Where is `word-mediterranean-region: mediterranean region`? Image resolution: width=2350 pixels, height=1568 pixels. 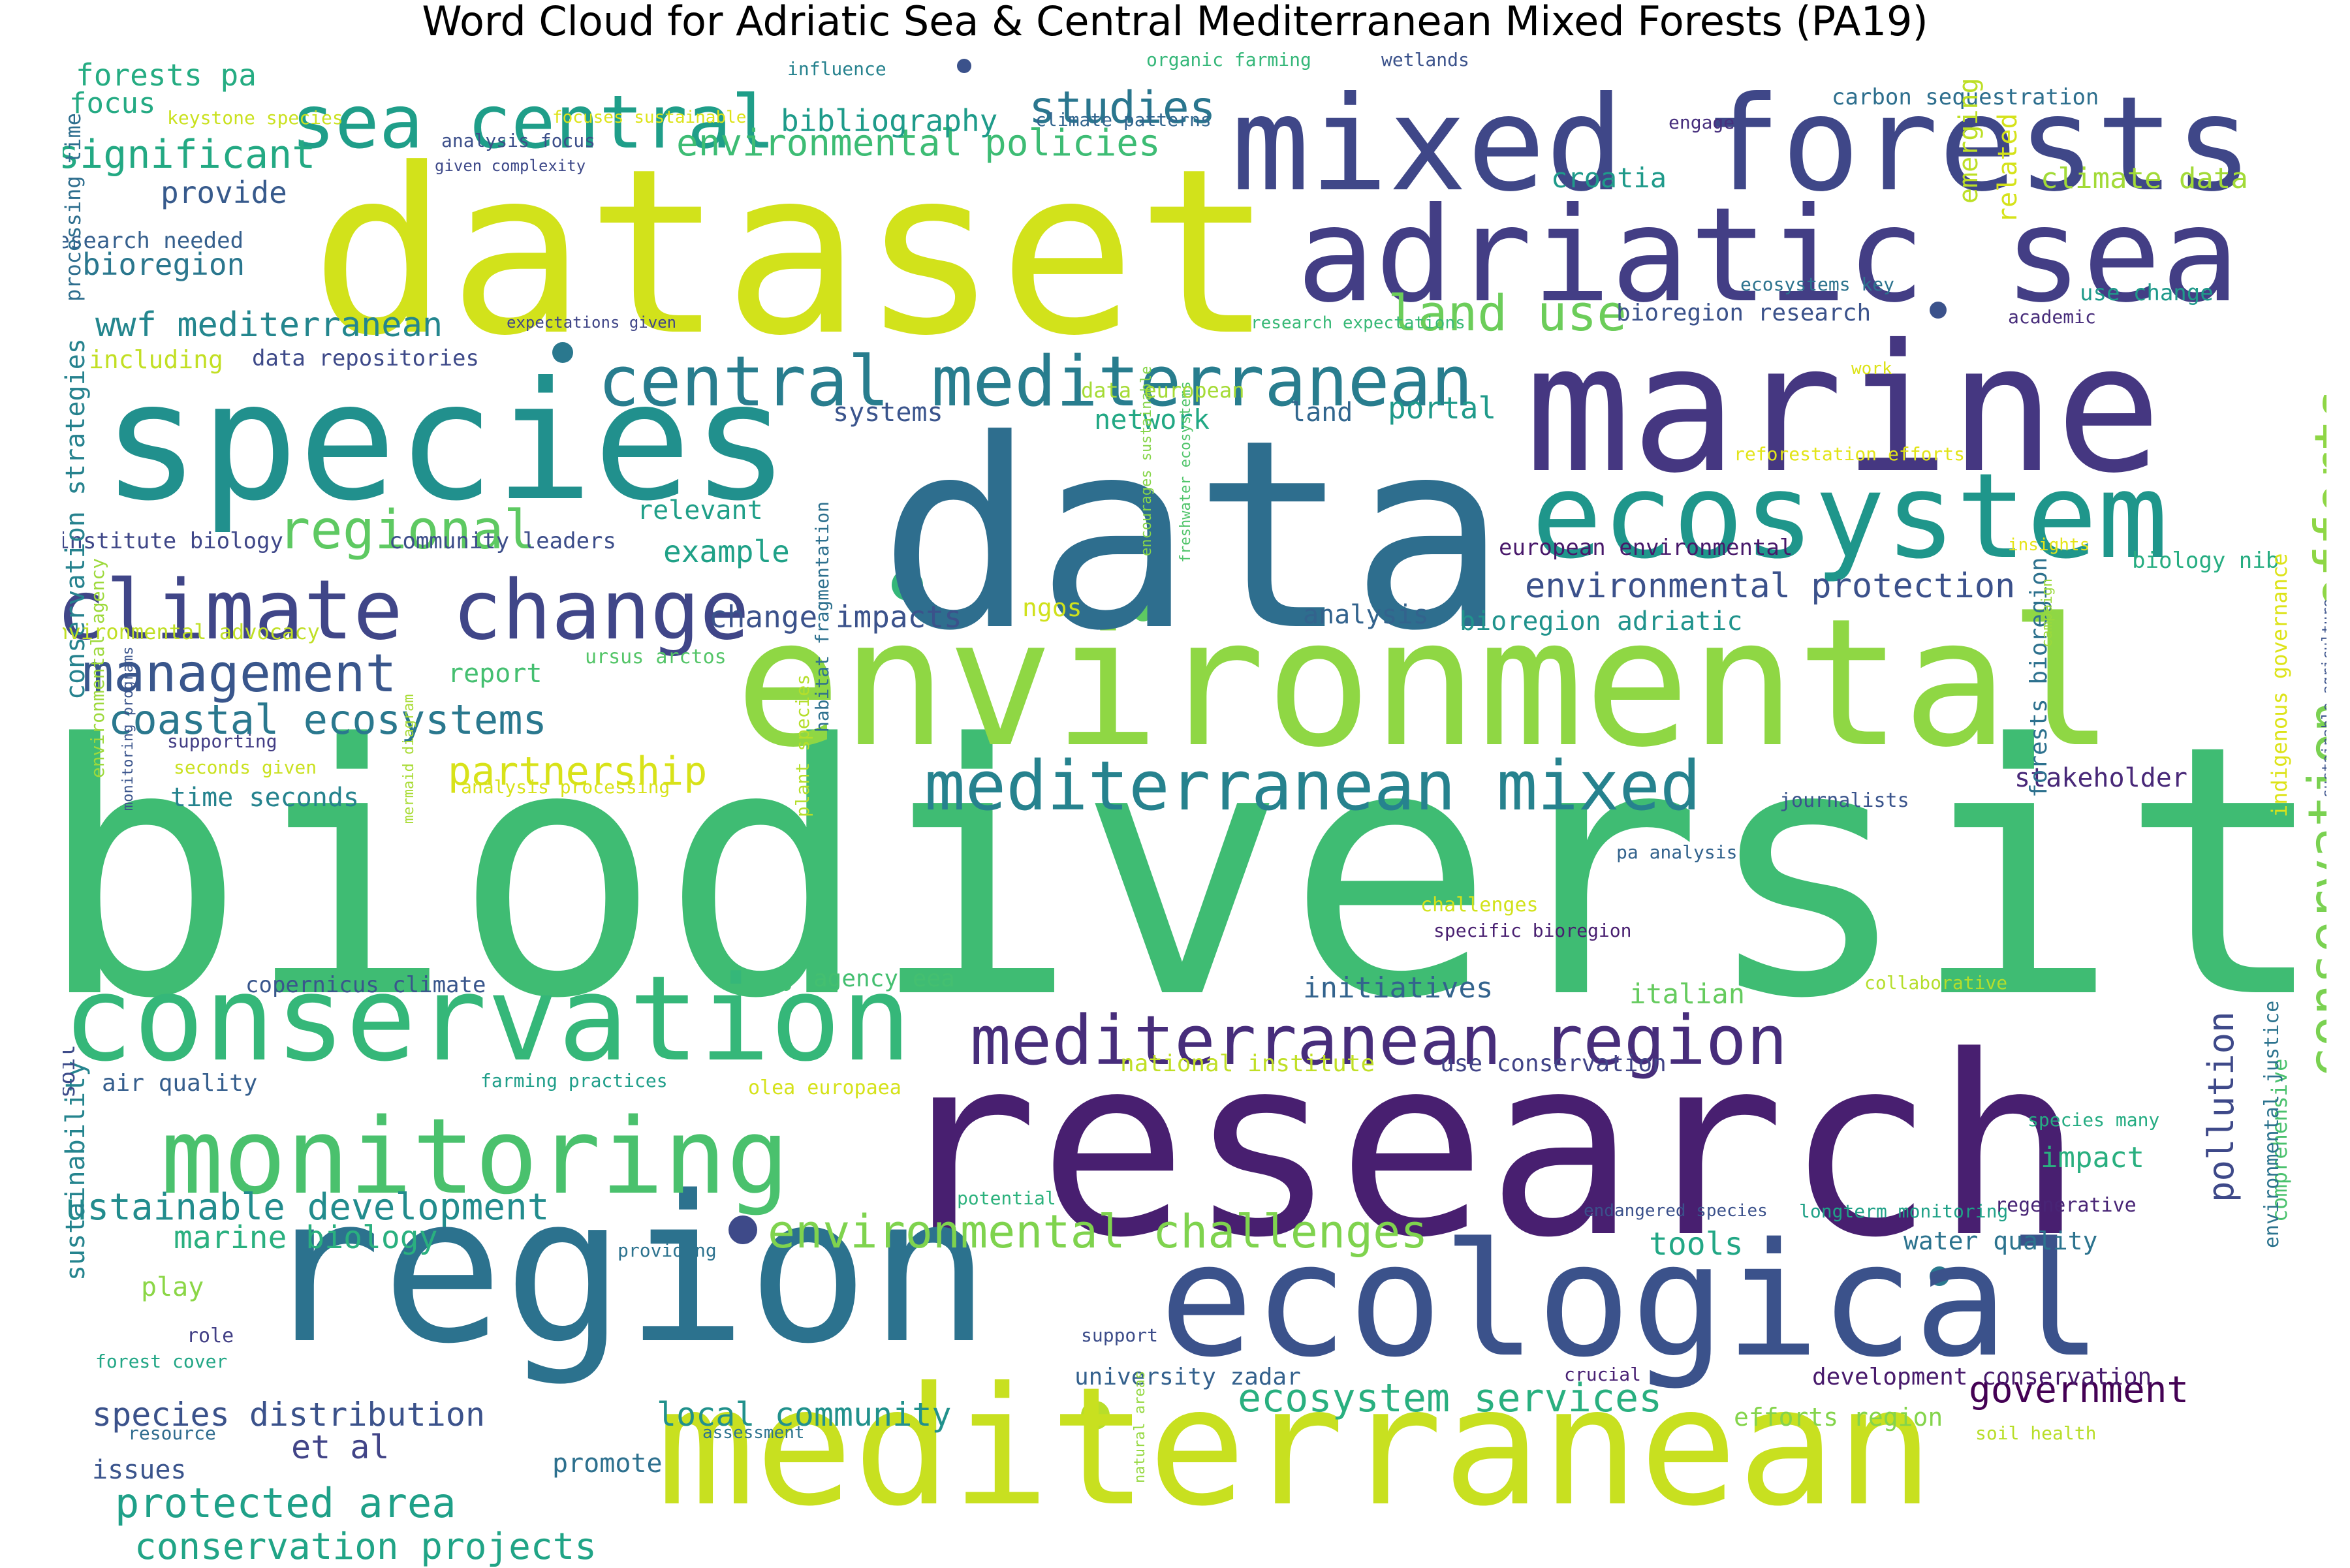 word-mediterranean-region: mediterranean region is located at coordinates (1379, 1040).